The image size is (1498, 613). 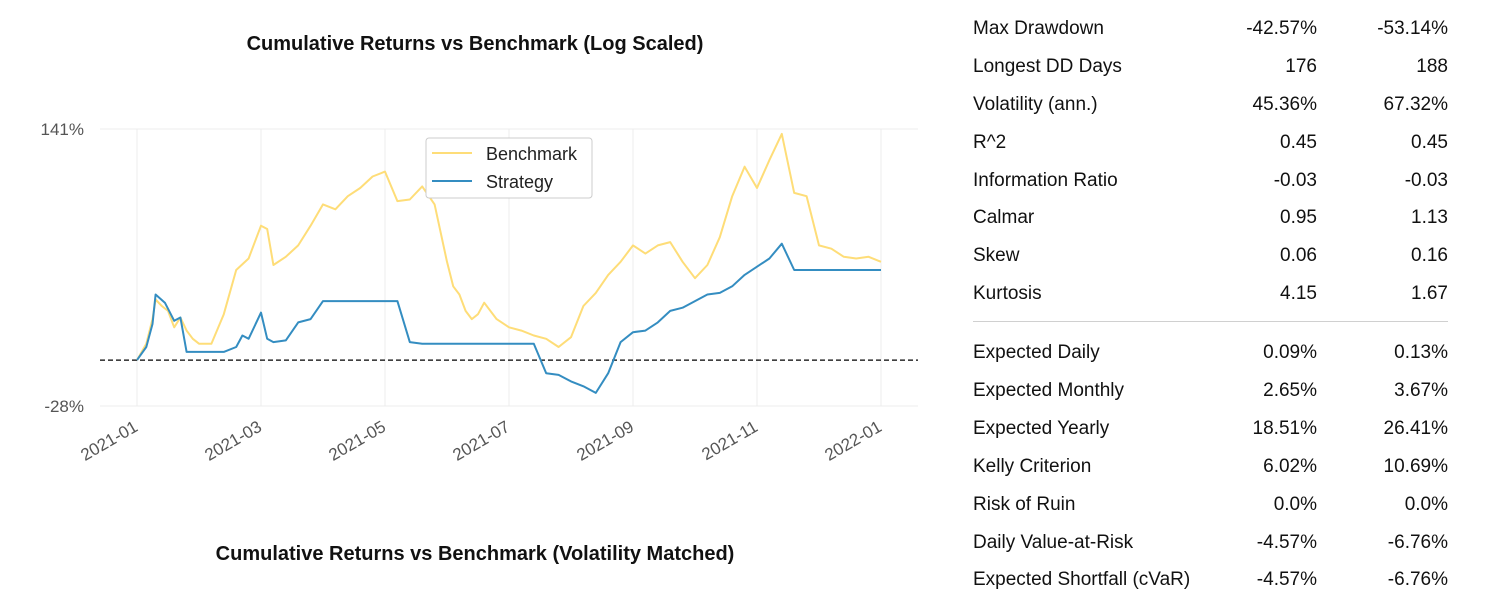 What do you see at coordinates (1429, 256) in the screenshot?
I see `metric-benchmark-value: 0.16` at bounding box center [1429, 256].